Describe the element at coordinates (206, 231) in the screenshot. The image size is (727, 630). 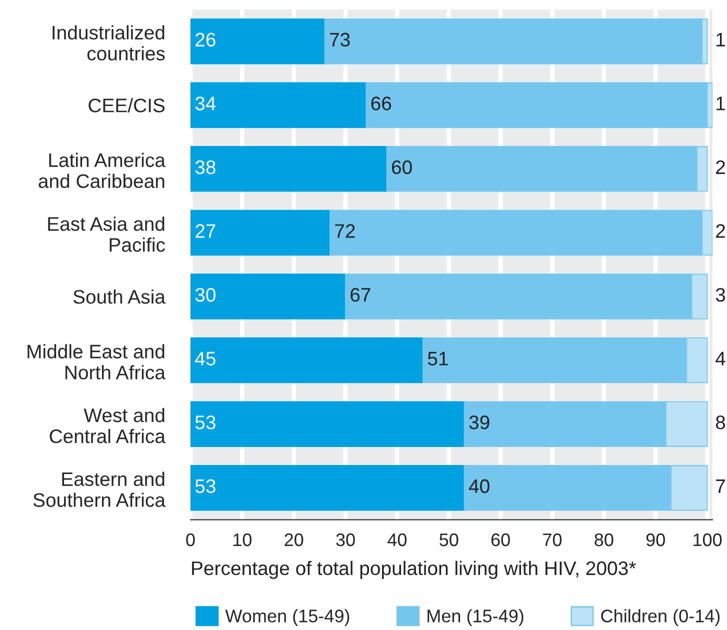
I see `data-label: 27` at that location.